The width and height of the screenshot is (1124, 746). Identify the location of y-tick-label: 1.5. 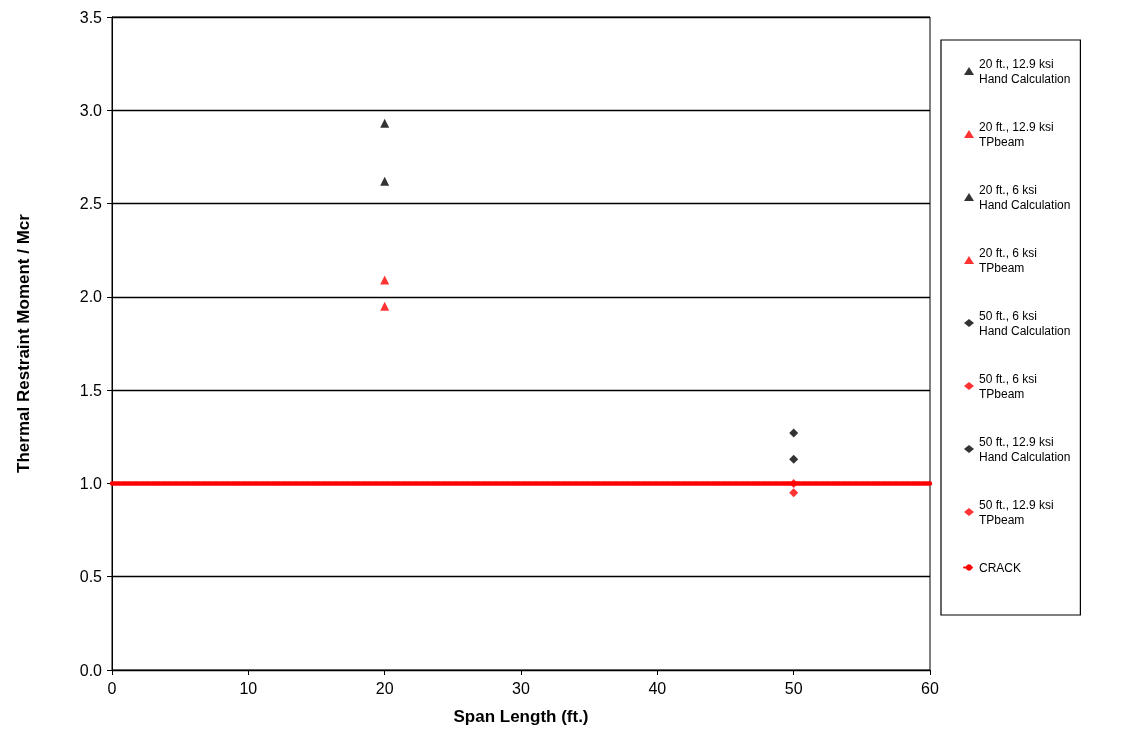
(91, 390).